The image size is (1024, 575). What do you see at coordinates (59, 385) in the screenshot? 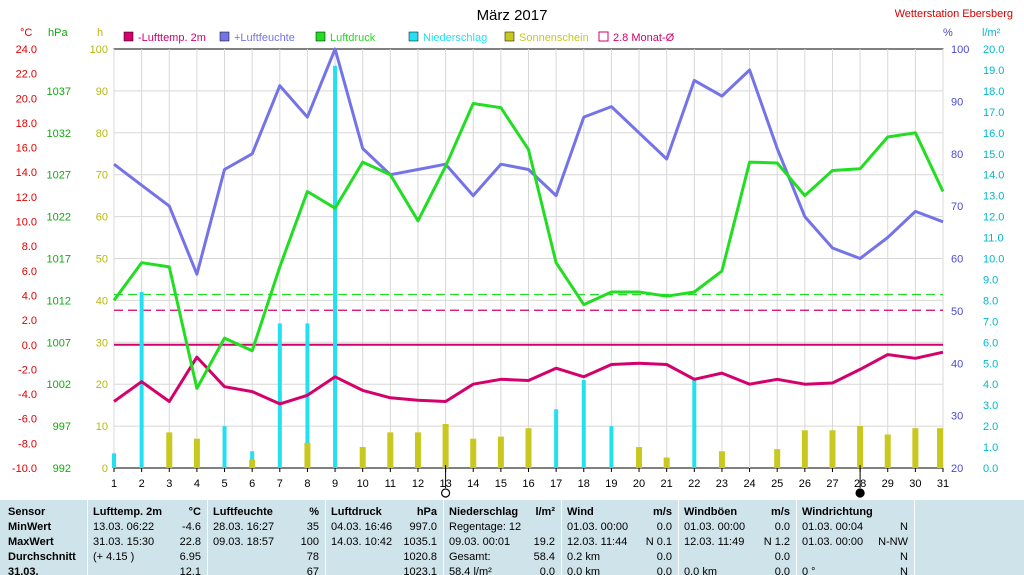
I see `pressure-axis-tick: 1002` at bounding box center [59, 385].